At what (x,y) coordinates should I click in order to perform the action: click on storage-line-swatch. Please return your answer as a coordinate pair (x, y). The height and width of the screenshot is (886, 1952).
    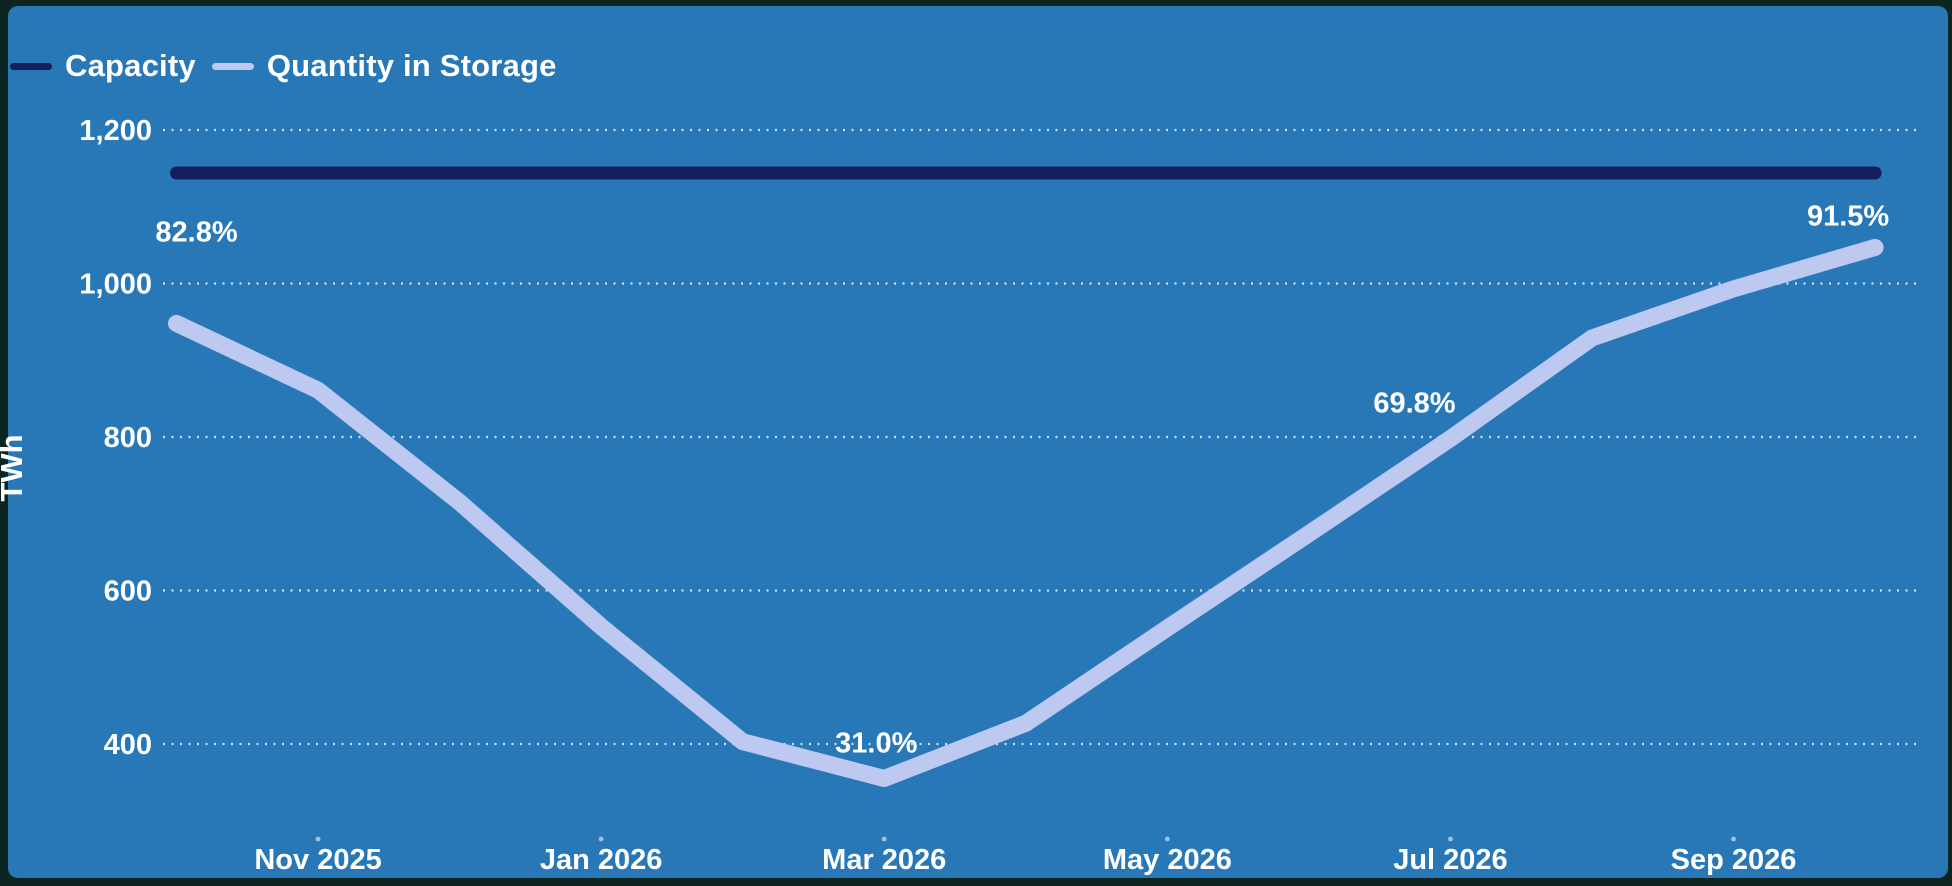
    Looking at the image, I should click on (232, 66).